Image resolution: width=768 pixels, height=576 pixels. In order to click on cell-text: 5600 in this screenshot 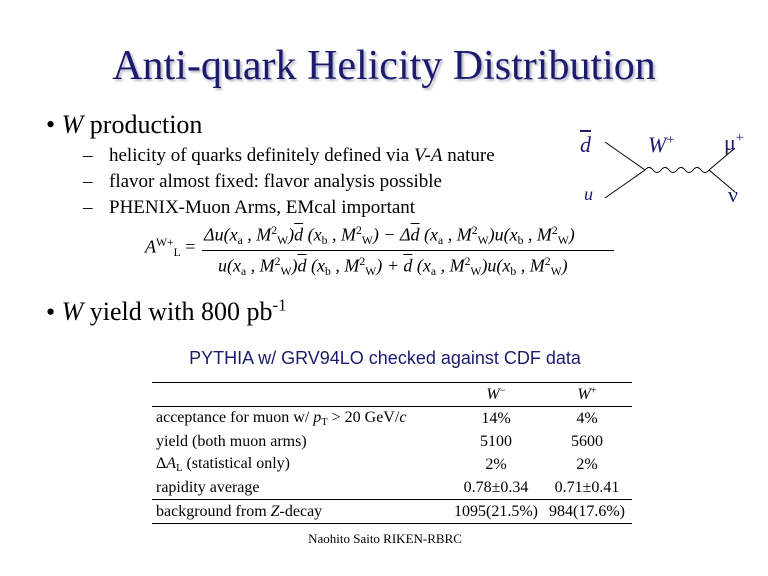, I will do `click(587, 441)`.